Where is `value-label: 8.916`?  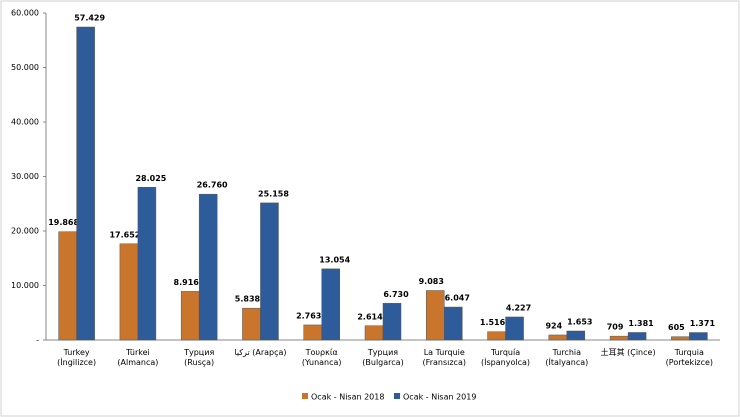 value-label: 8.916 is located at coordinates (187, 282).